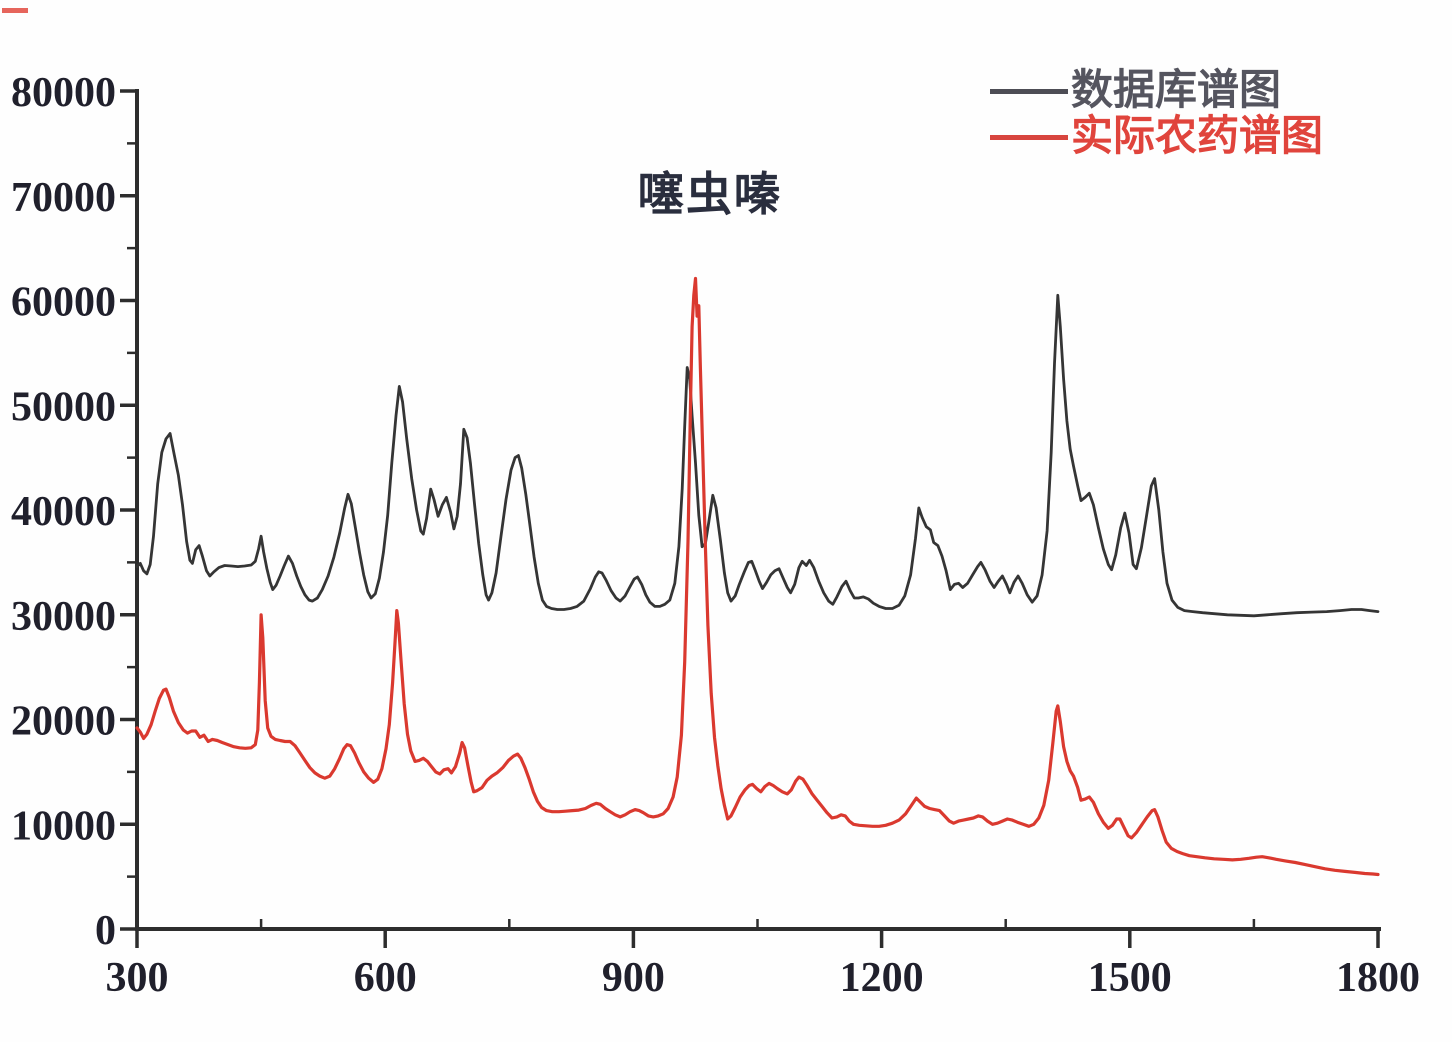 The height and width of the screenshot is (1042, 1452). Describe the element at coordinates (63, 512) in the screenshot. I see `y-axis-tick-label: 40000` at that location.